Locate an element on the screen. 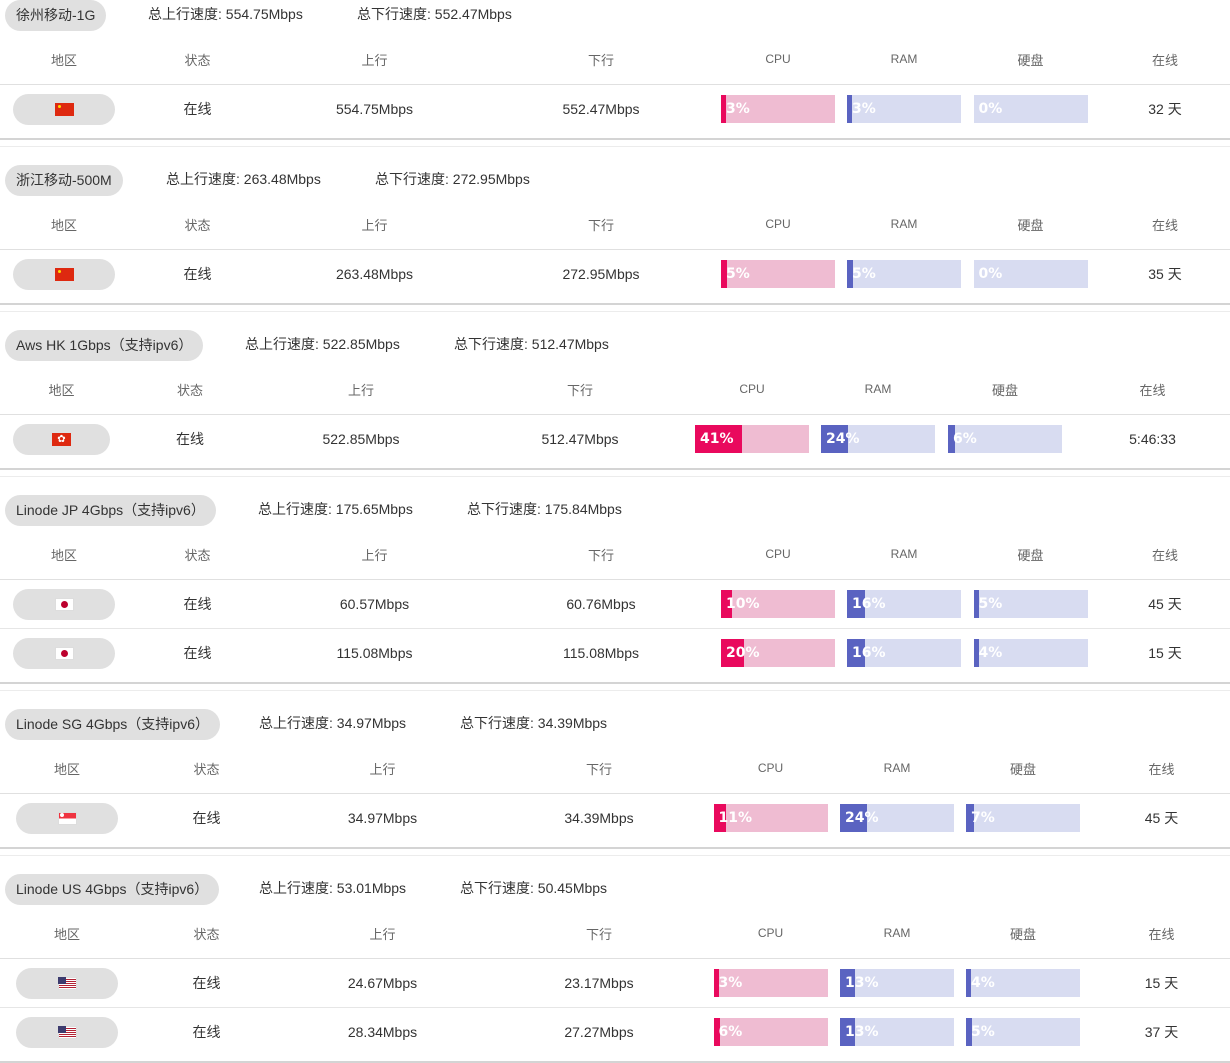 This screenshot has width=1230, height=1063. group-total-download: 总下行速度: 552.47Mbps is located at coordinates (434, 14).